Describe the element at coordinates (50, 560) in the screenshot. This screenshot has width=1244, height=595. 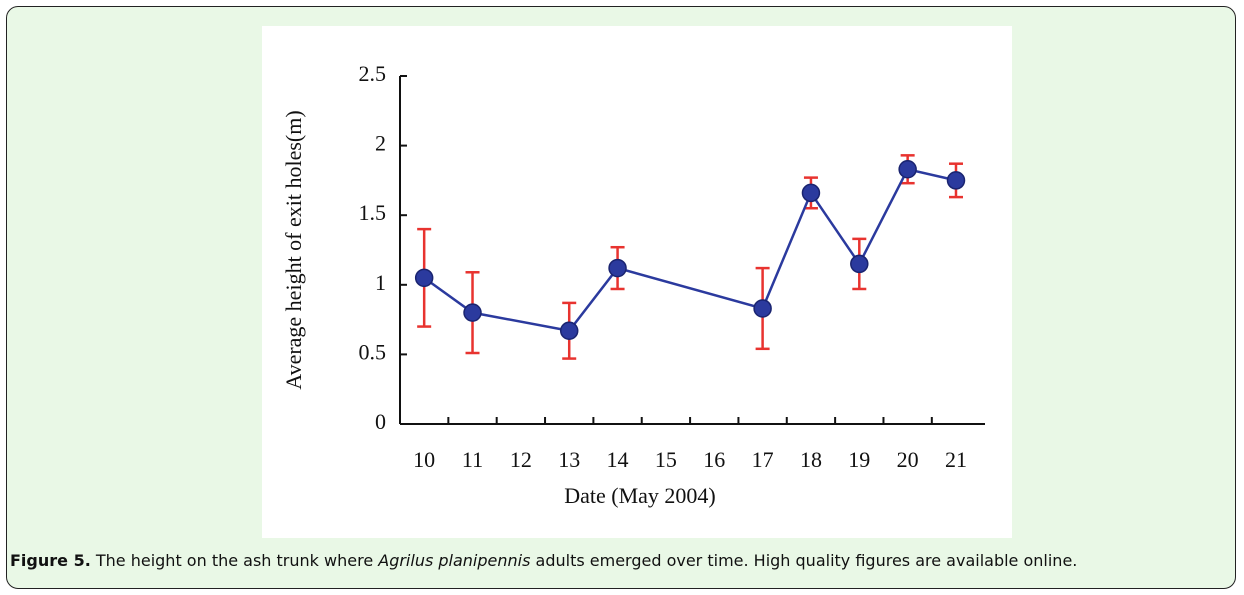
I see `caption-label: Figure 5.` at that location.